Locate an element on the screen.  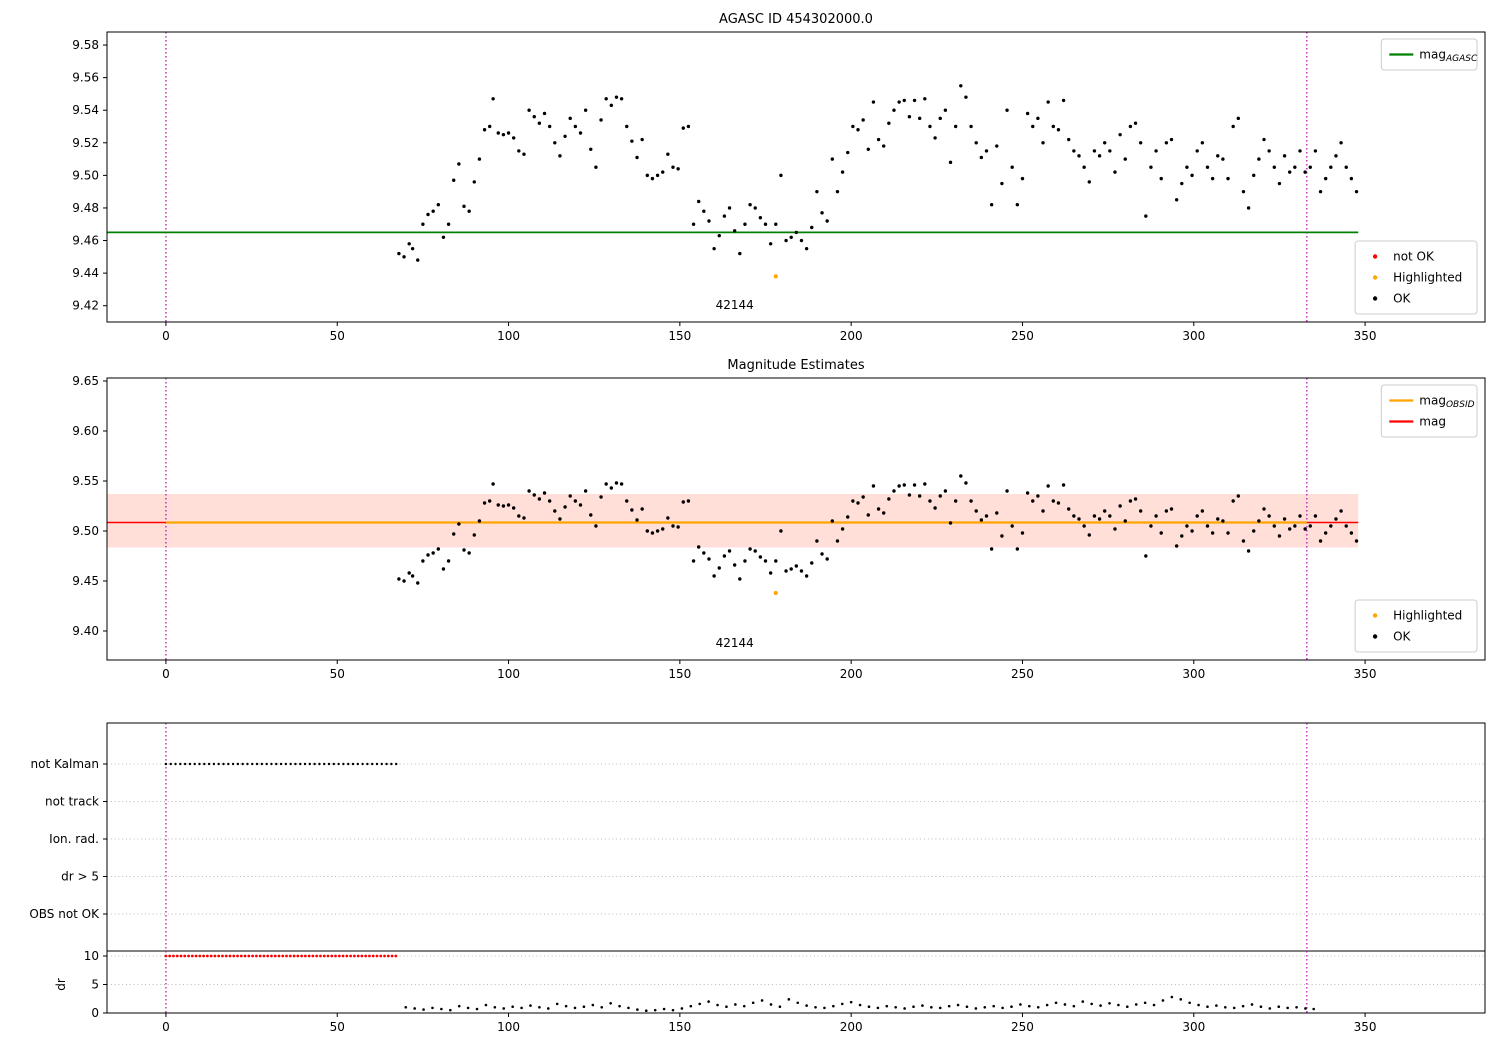
y-tick-label: 9.44 is located at coordinates (85, 273).